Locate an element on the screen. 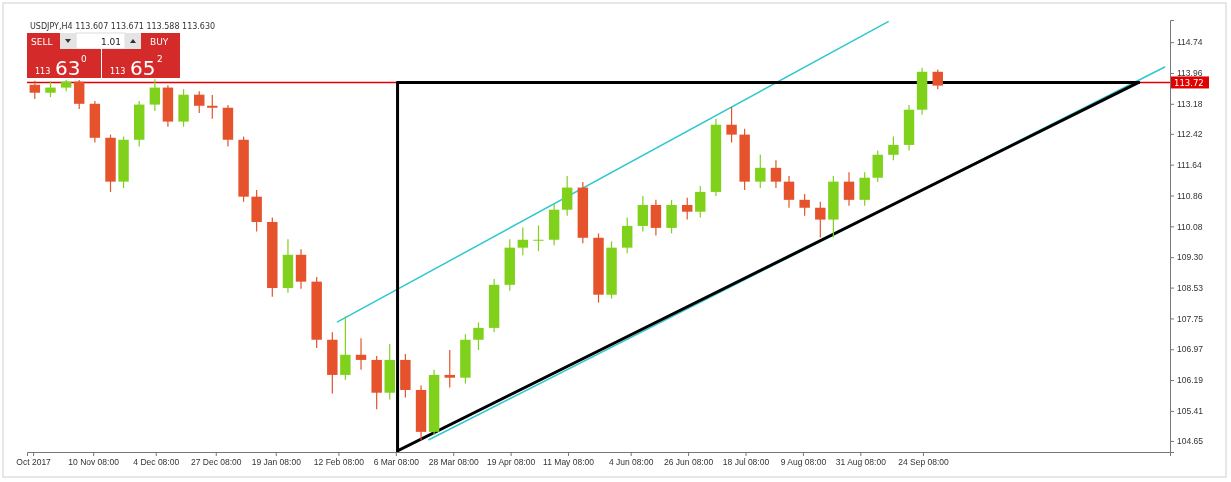 This screenshot has width=1231, height=482. x-tick-label: 28 Mar 08:00 is located at coordinates (454, 462).